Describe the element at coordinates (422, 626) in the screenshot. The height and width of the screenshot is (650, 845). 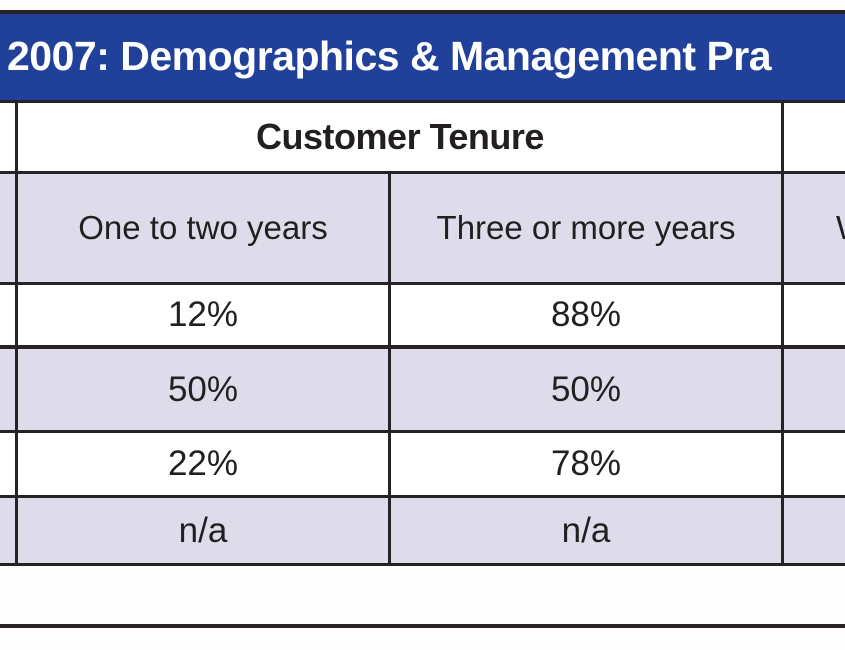
I see `lower-page-rule` at that location.